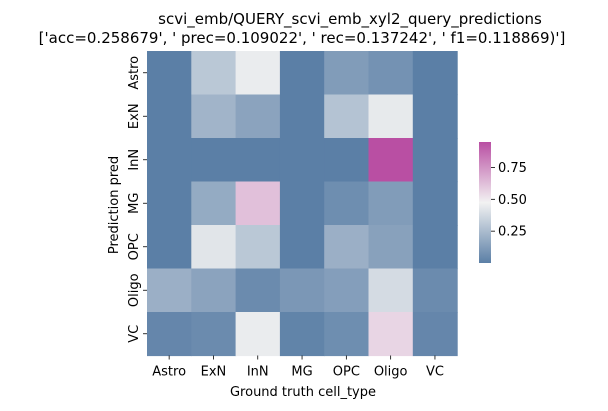 The image size is (608, 411). I want to click on heatmap-cell-Astro-InN, so click(258, 73).